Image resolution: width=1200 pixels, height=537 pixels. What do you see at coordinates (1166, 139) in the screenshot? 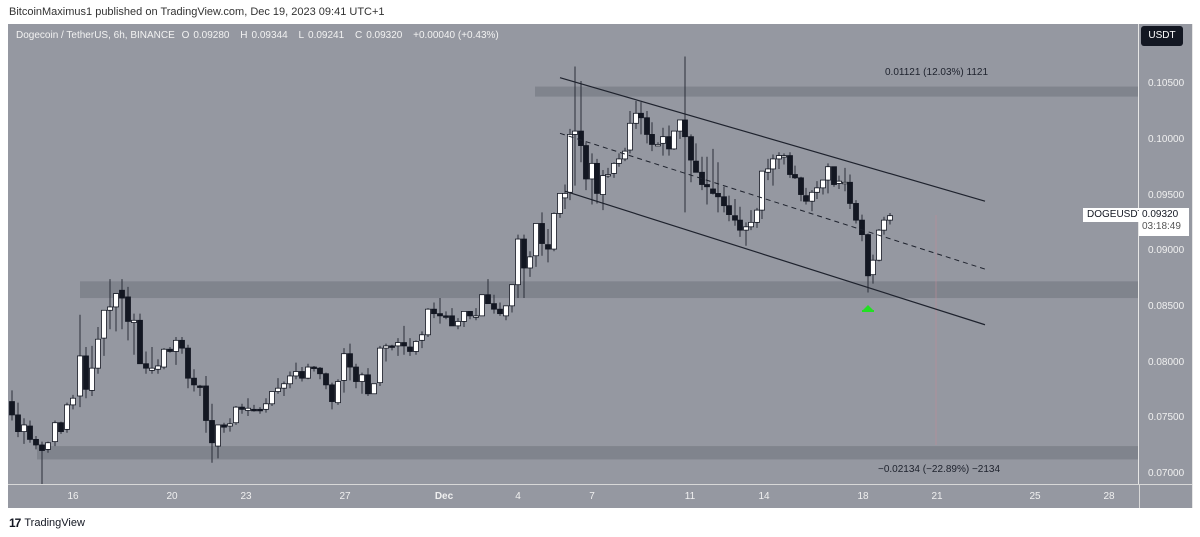
I see `price-tick-label: 0.10000` at bounding box center [1166, 139].